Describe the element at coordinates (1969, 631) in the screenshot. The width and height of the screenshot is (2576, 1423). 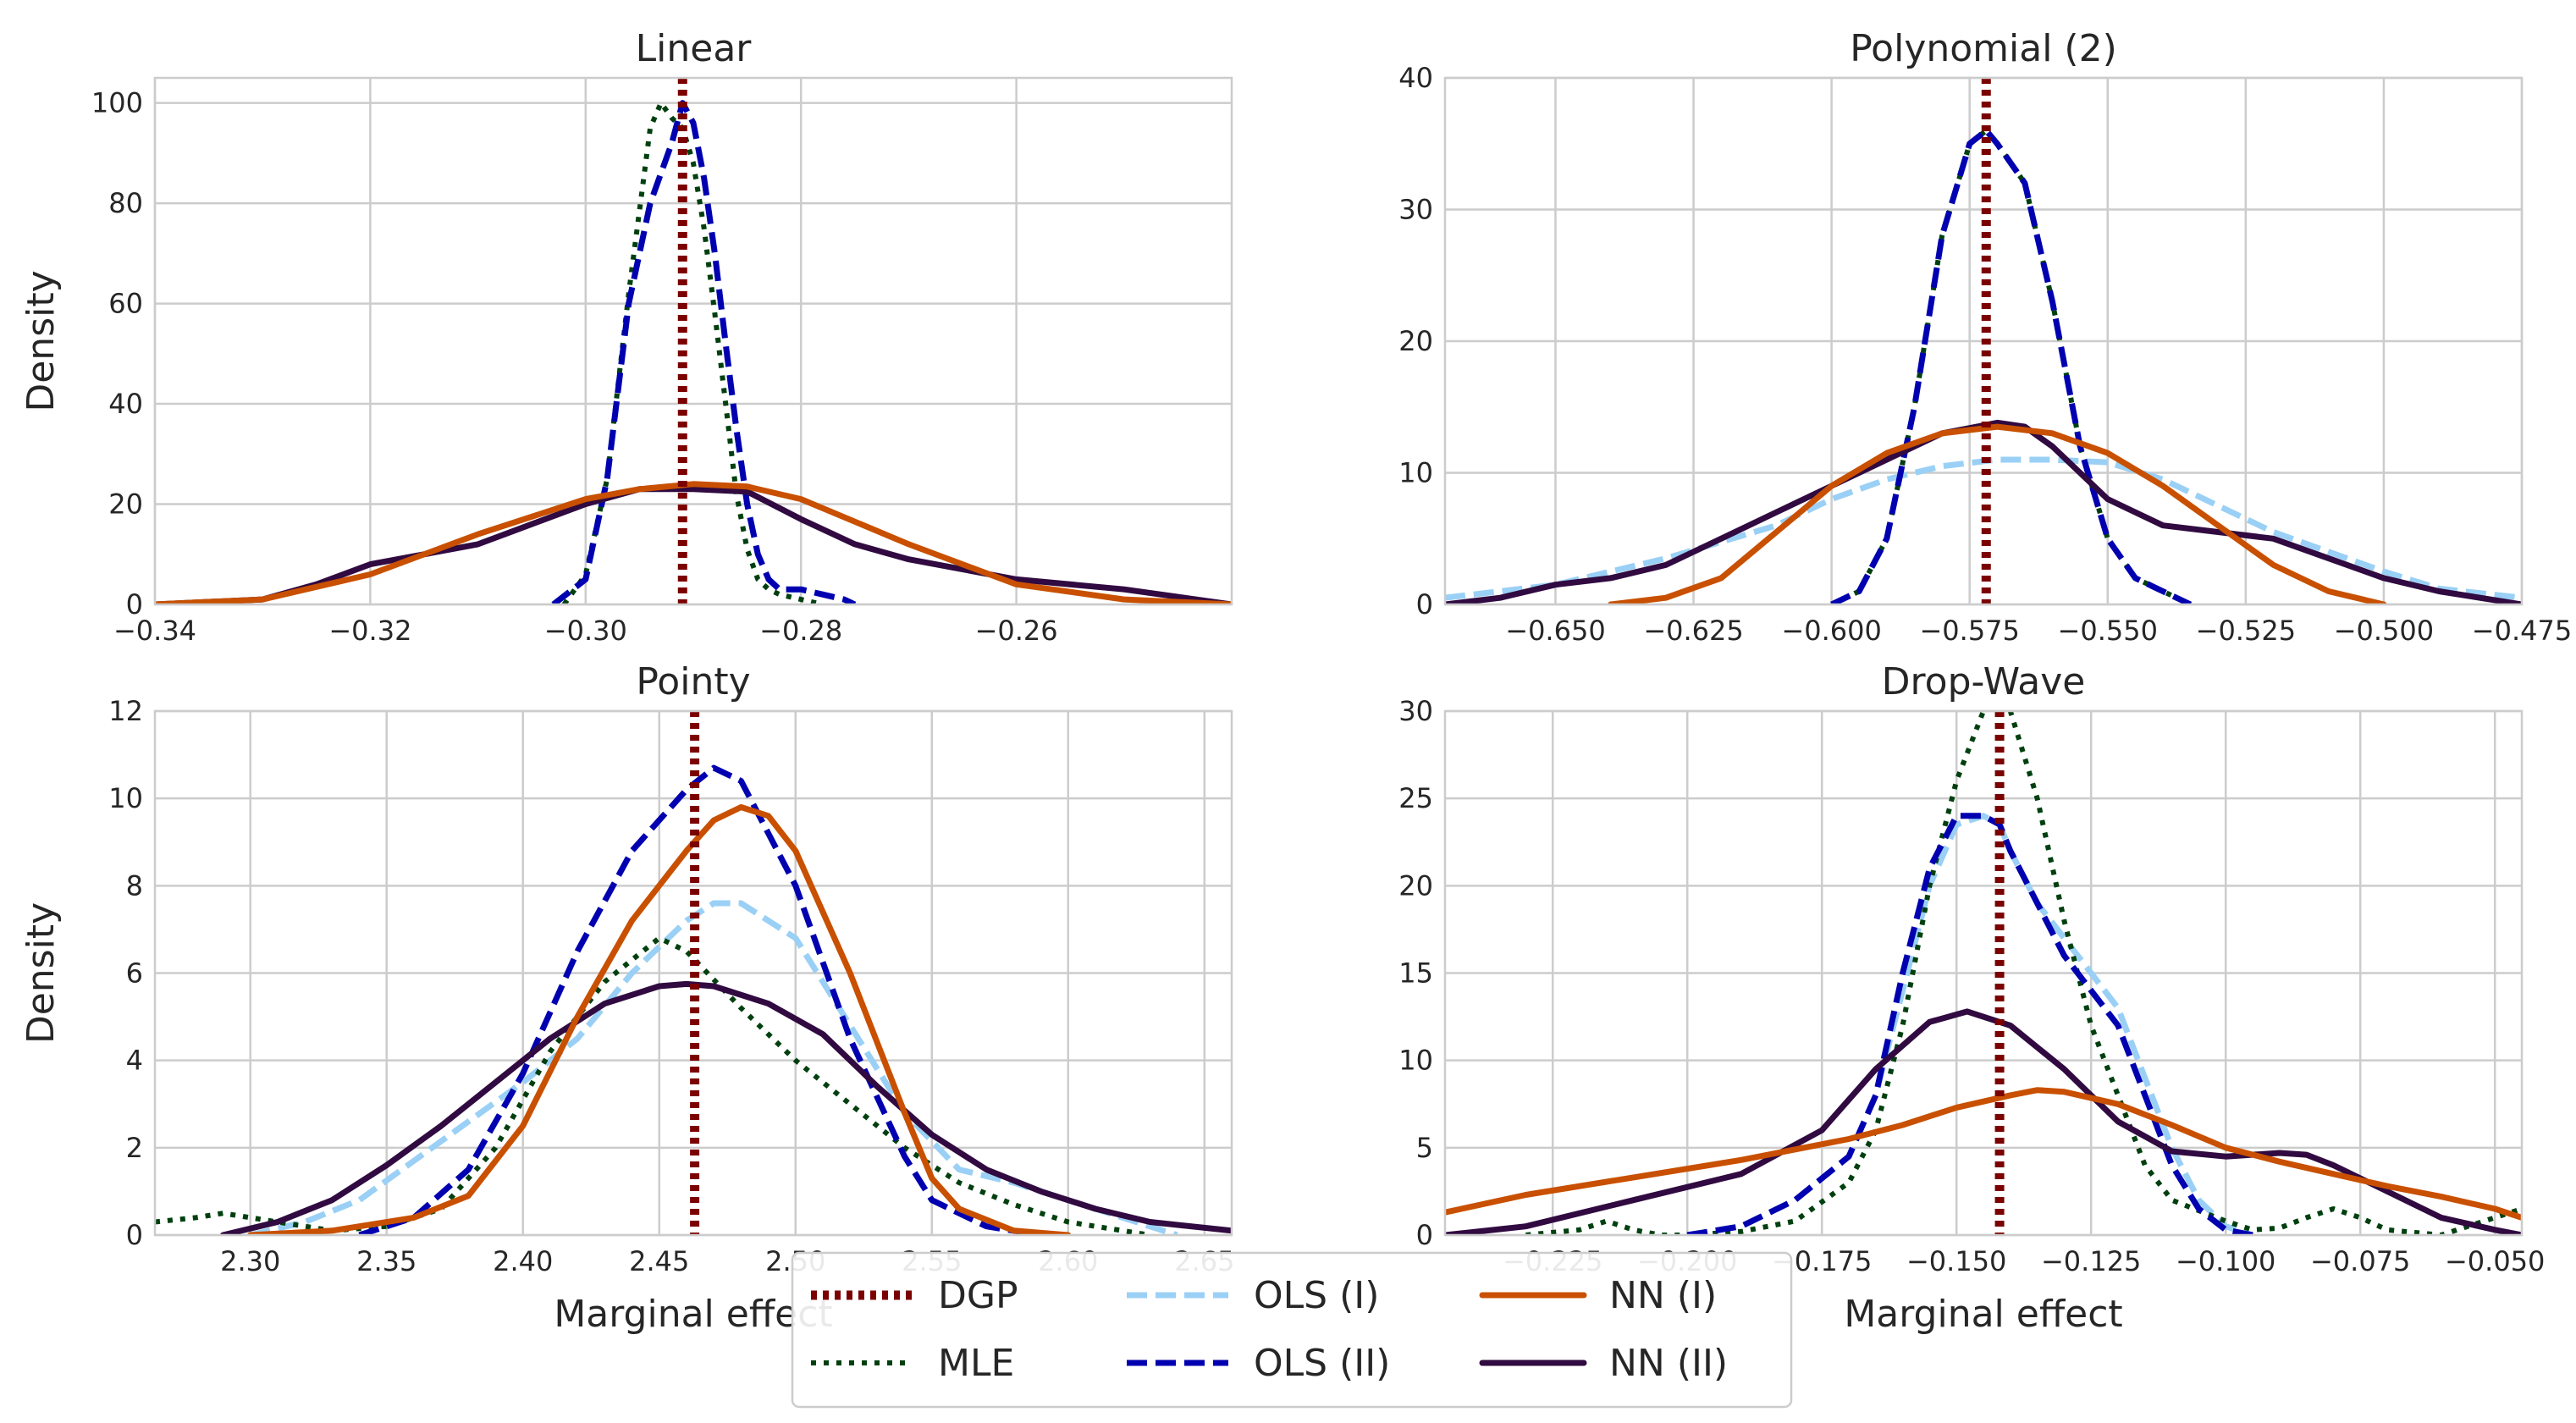
I see `x-tick-label: −0.575` at that location.